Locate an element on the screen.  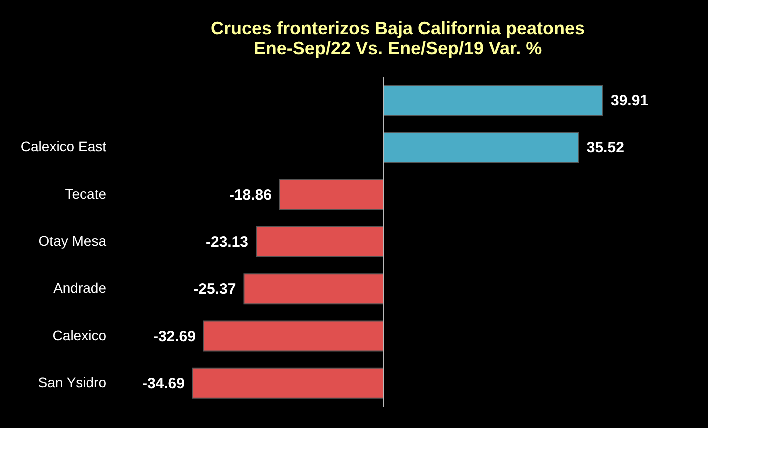
data-label: -23.13 is located at coordinates (227, 242).